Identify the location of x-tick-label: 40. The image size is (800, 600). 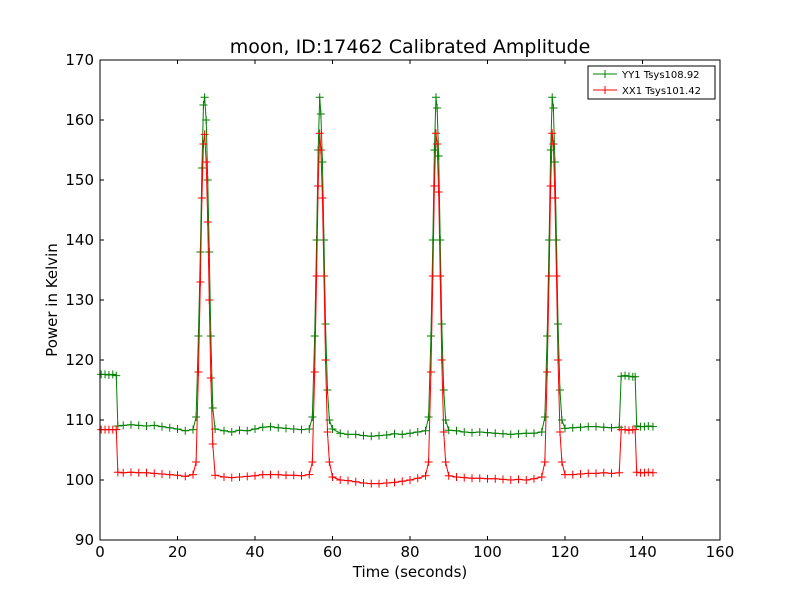
(254, 552).